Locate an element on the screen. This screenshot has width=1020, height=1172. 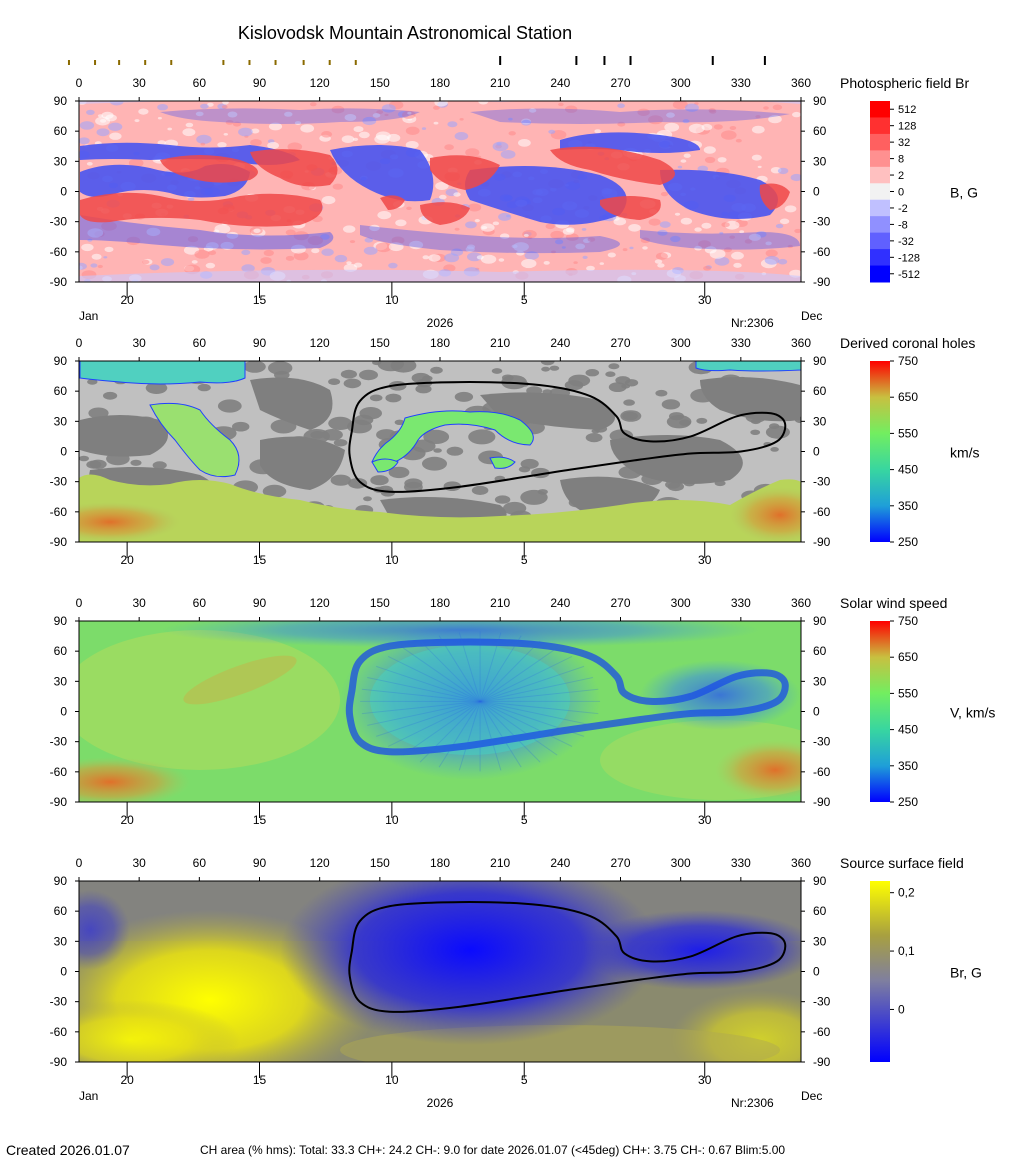
colorbar-tick-label: 32 is located at coordinates (904, 143).